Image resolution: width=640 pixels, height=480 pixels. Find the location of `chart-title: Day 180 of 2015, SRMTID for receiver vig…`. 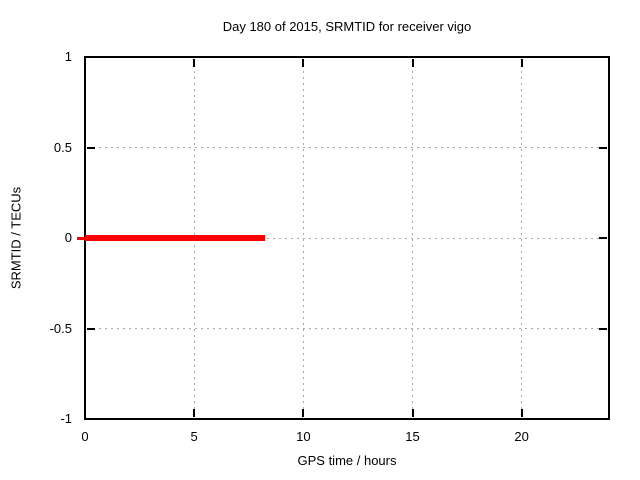

chart-title: Day 180 of 2015, SRMTID for receiver vig… is located at coordinates (347, 26).